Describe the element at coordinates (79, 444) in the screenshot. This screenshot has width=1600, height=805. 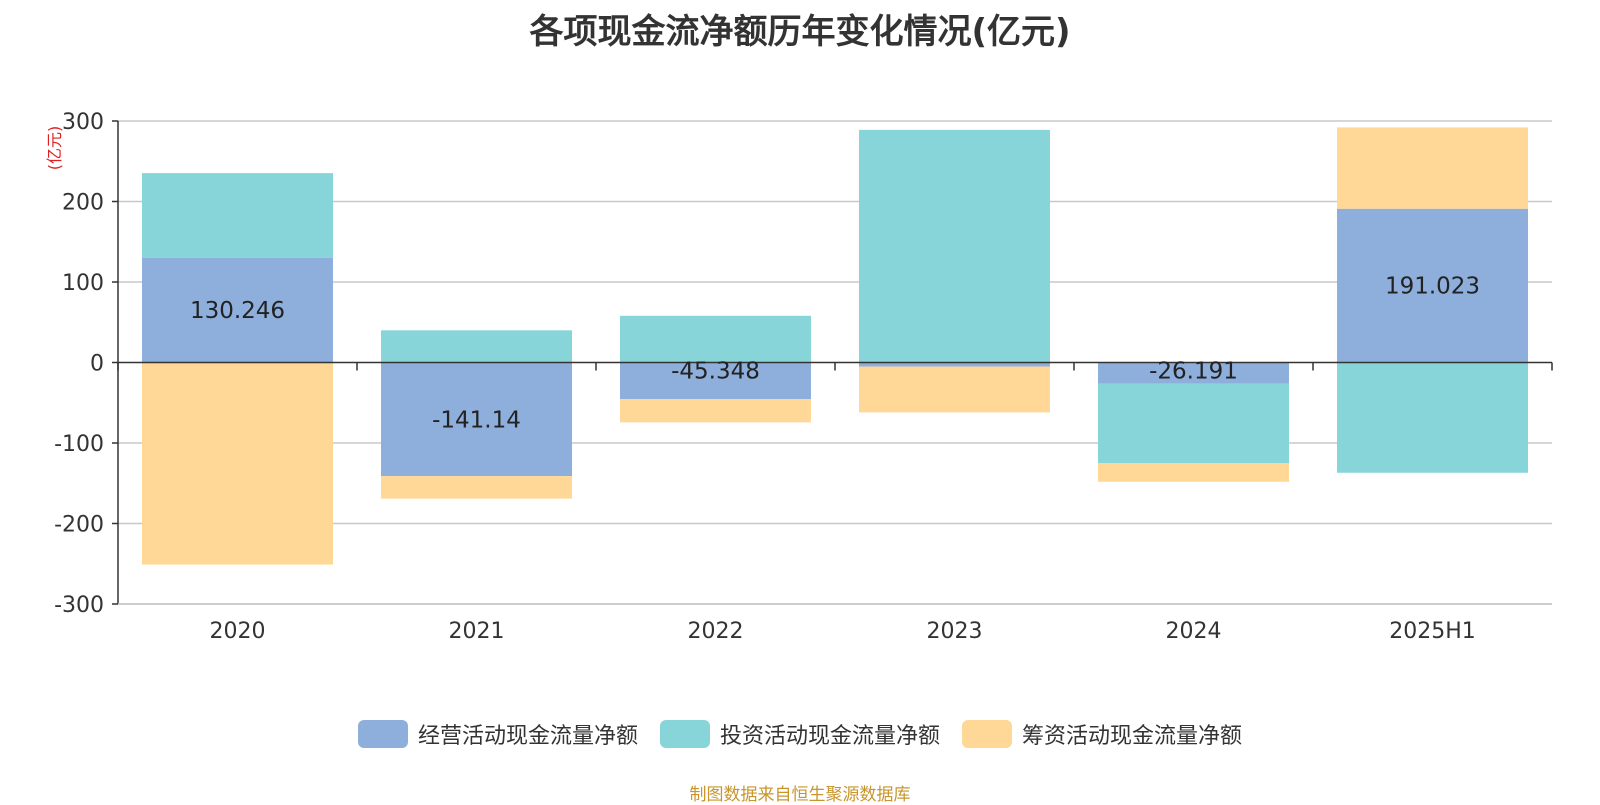
I see `y-tick-label: -100` at that location.